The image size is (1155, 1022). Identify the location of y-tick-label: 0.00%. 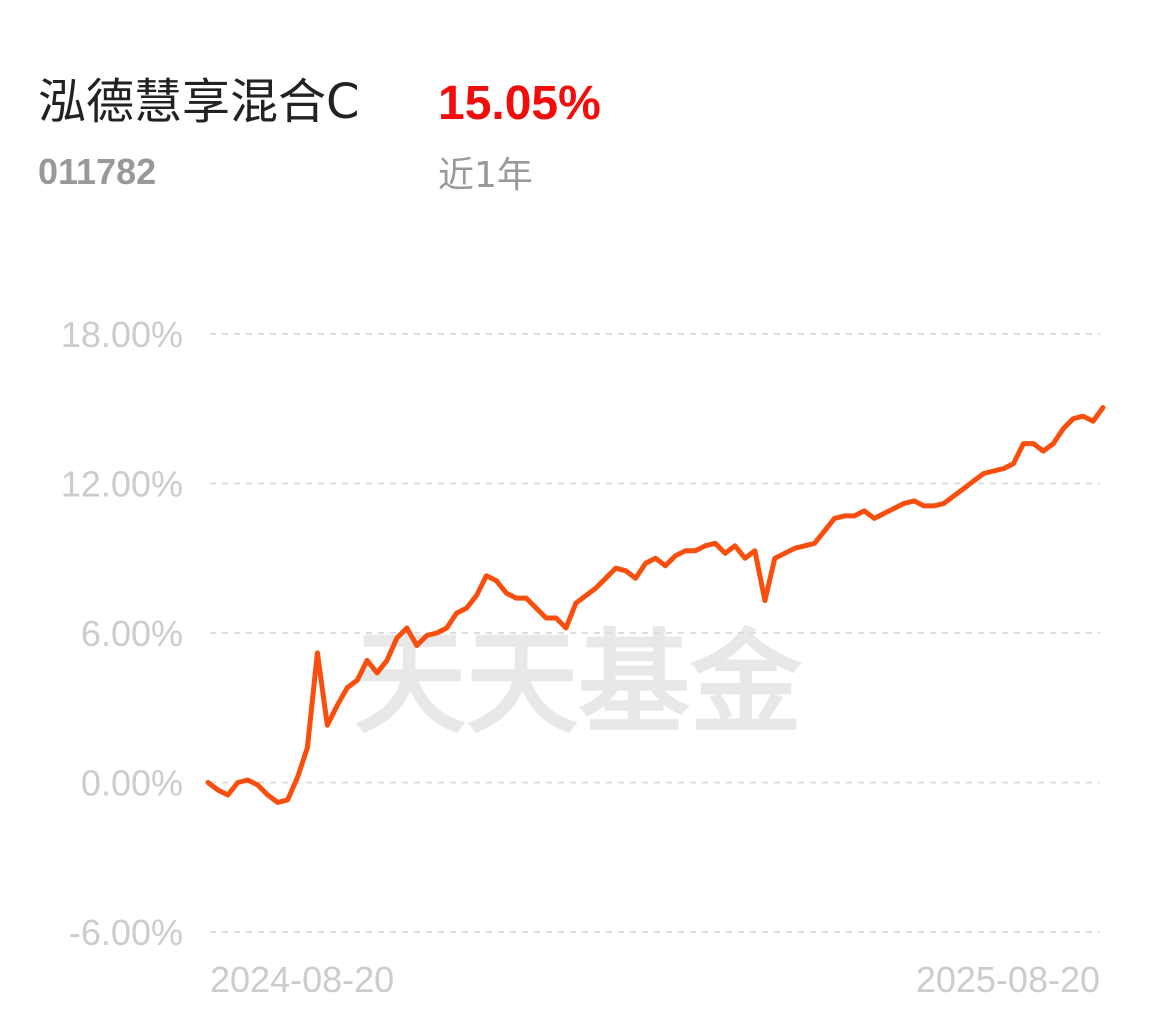
(132, 783).